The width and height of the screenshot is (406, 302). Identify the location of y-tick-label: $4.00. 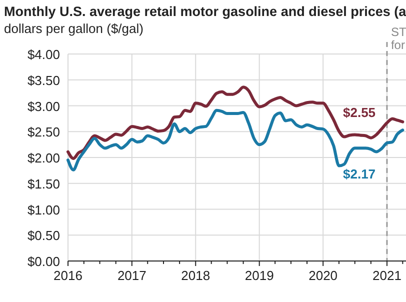
(43, 54).